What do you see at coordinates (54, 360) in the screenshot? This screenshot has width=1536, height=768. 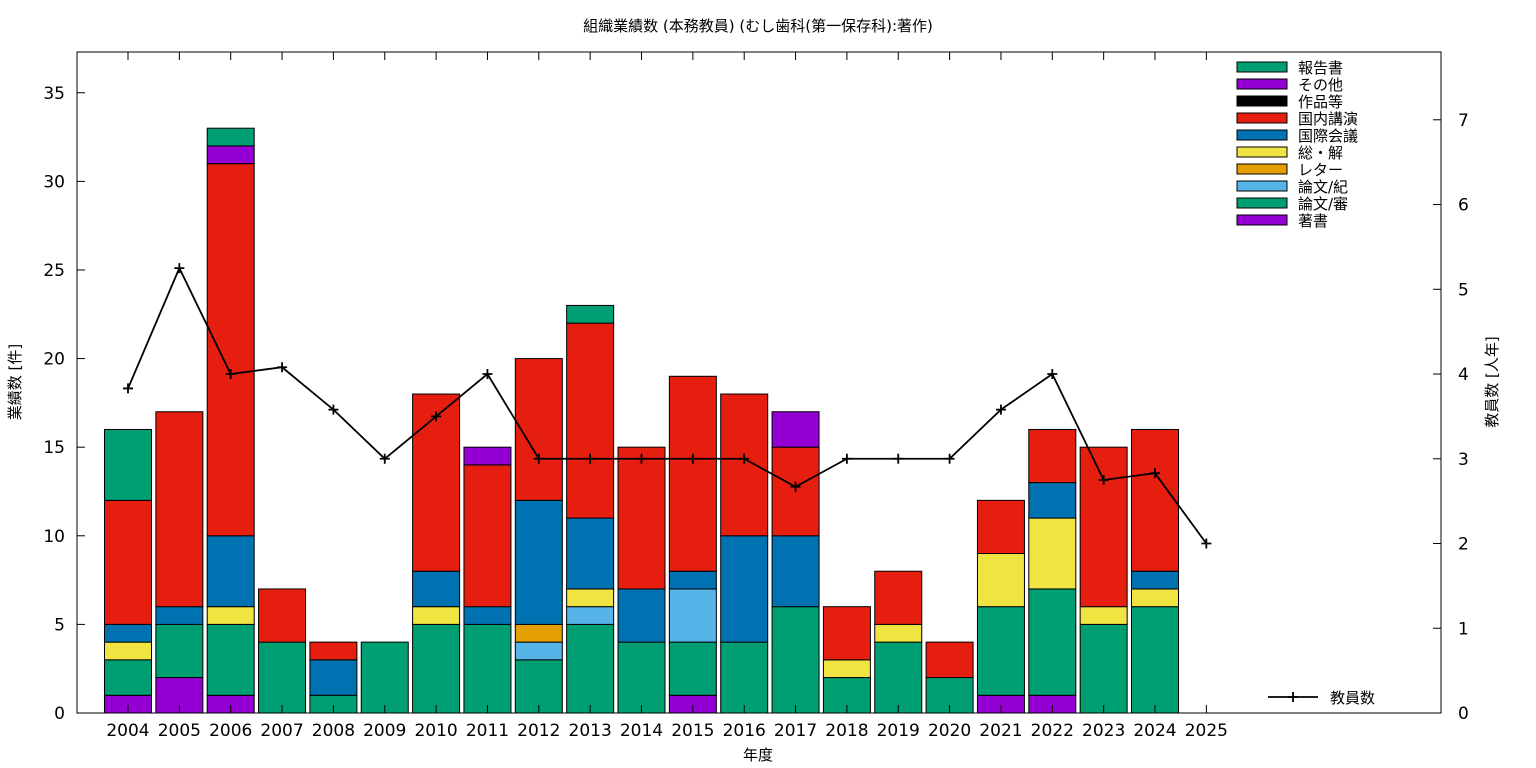 I see `y-tick-label: 20` at bounding box center [54, 360].